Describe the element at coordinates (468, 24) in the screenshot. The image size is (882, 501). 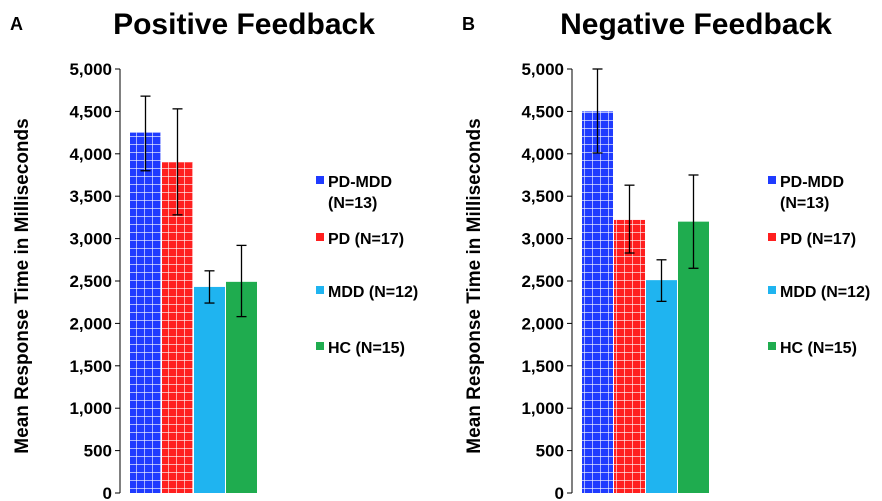
I see `panel-letter: B` at that location.